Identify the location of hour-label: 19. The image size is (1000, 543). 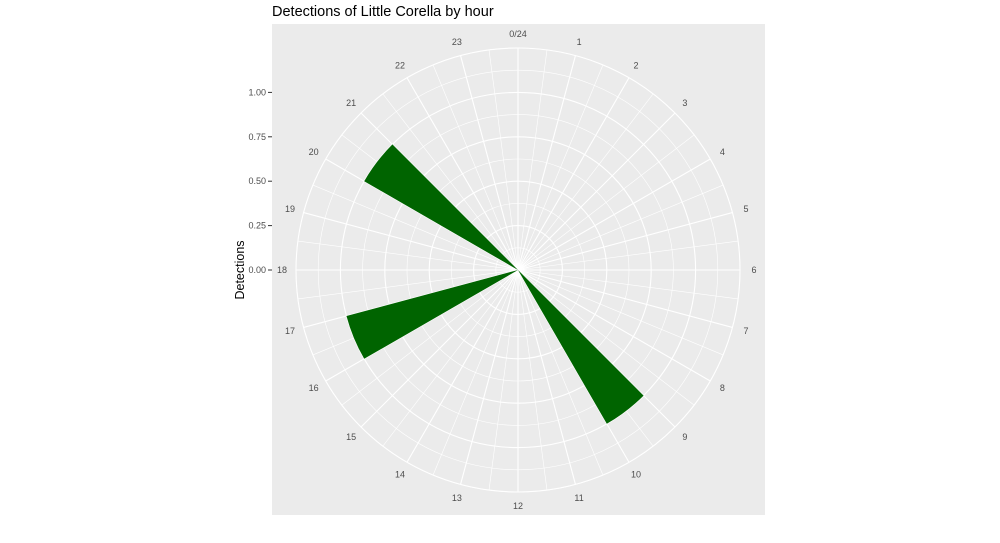
(290, 209).